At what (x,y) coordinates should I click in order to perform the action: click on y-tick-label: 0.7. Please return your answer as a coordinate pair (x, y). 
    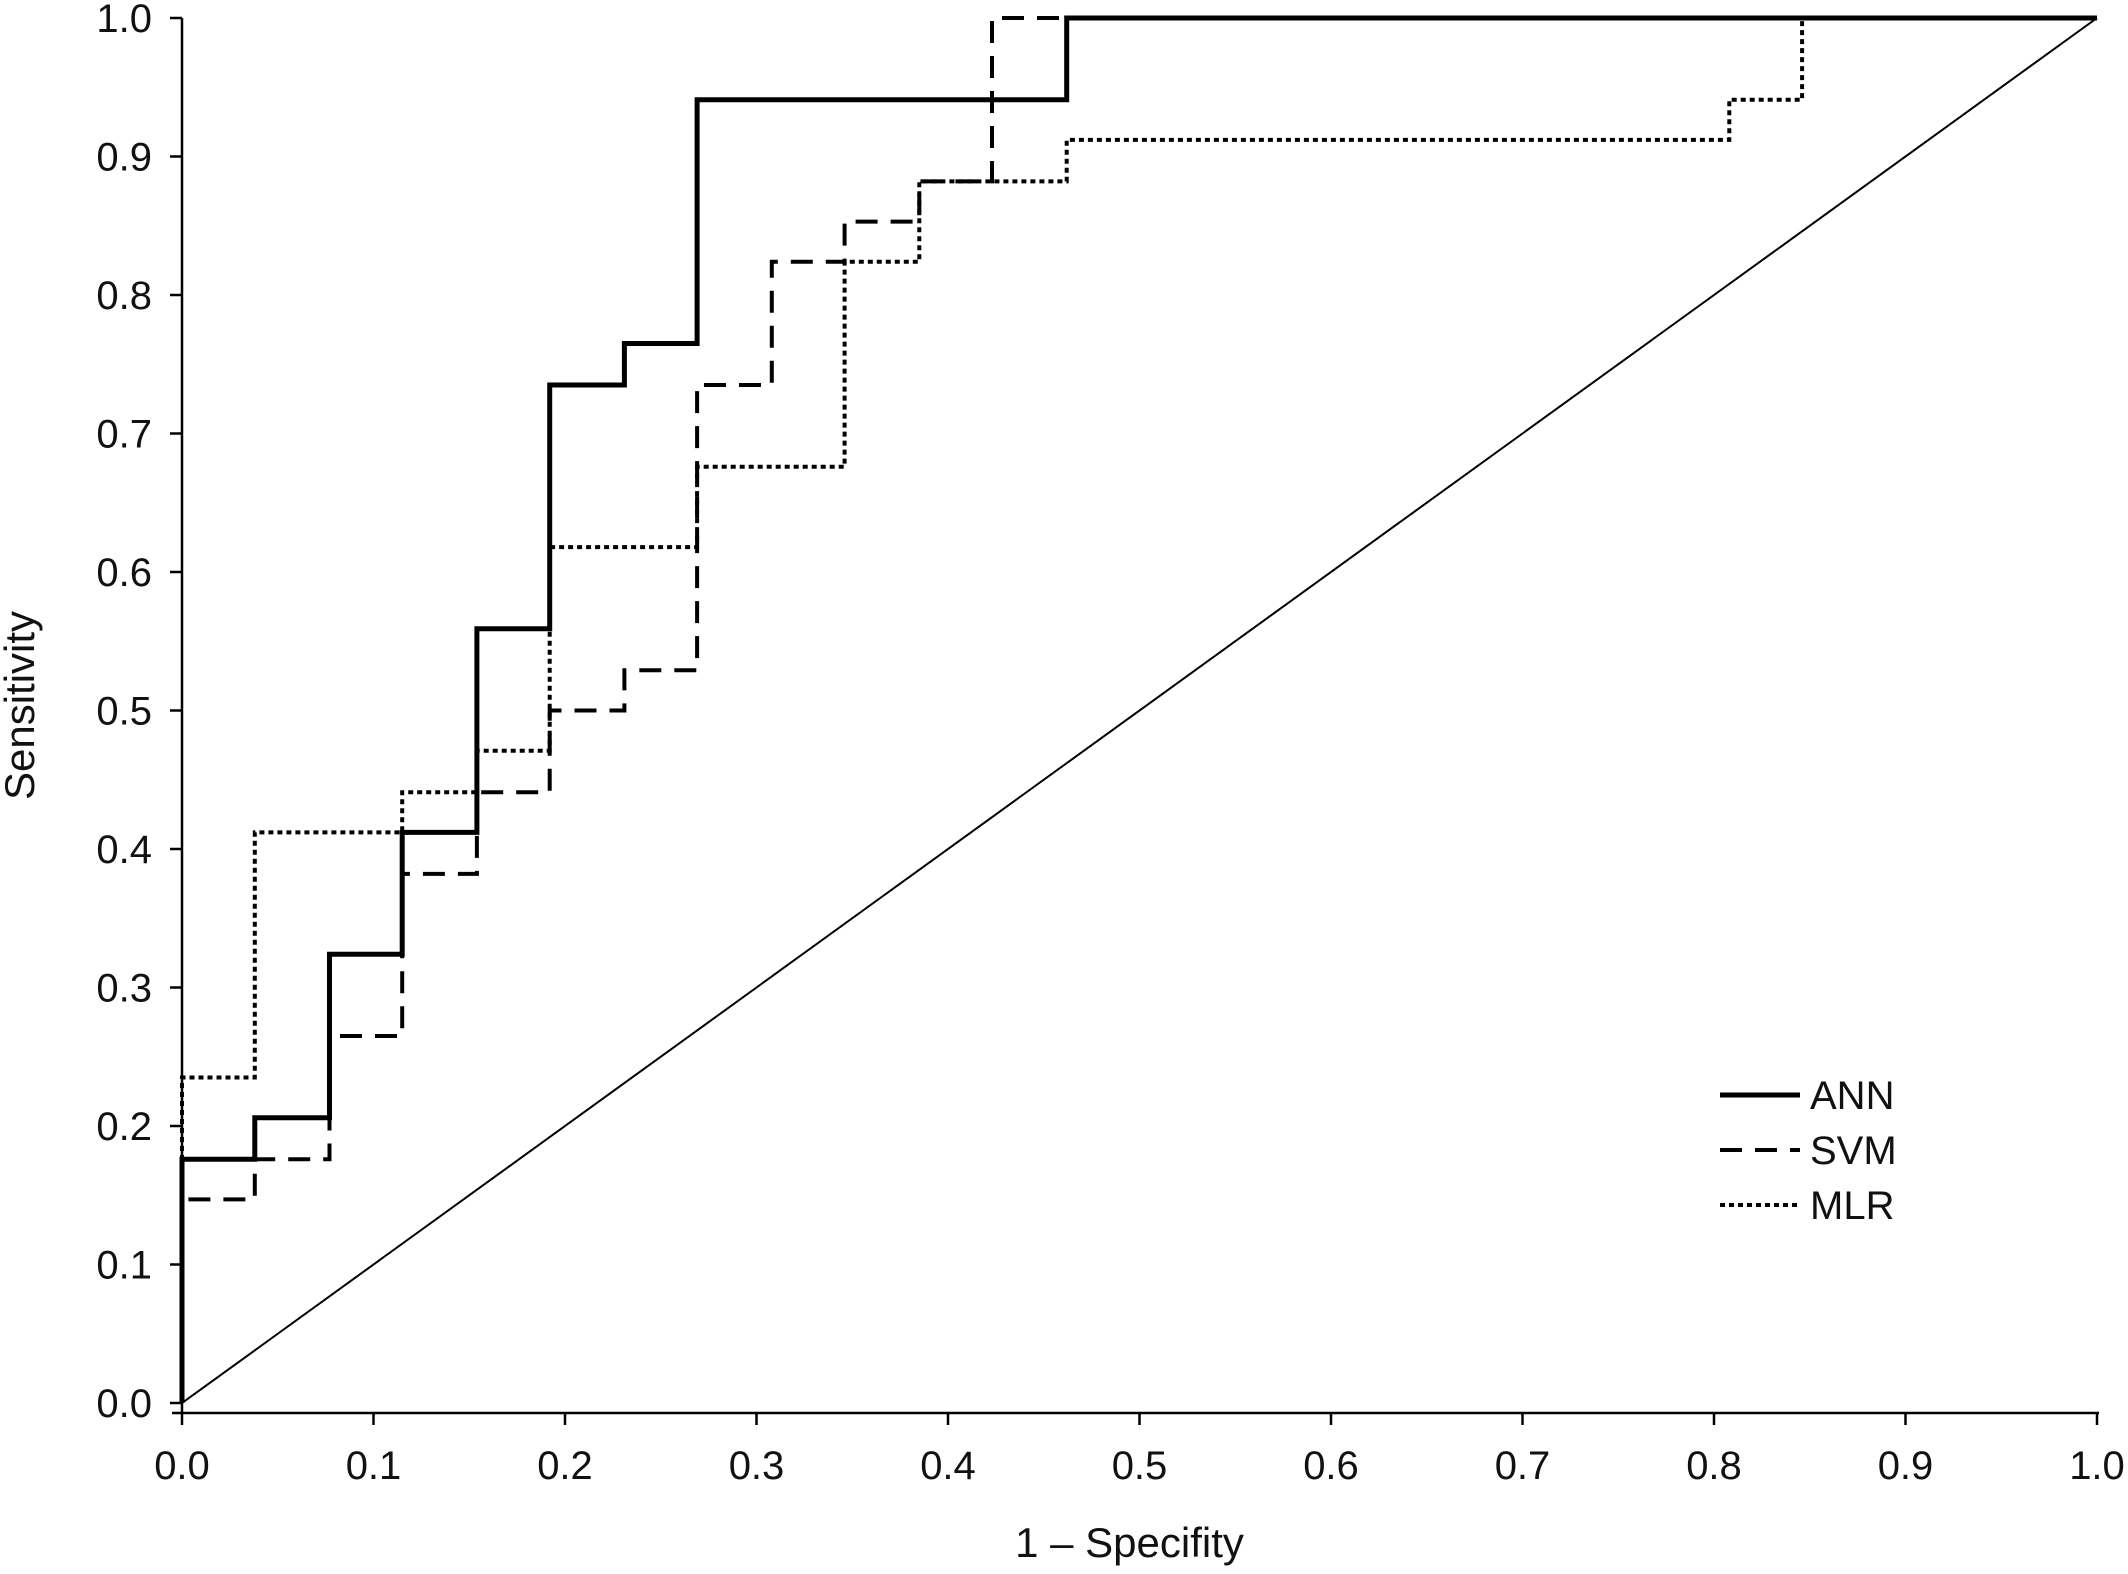
    Looking at the image, I should click on (124, 435).